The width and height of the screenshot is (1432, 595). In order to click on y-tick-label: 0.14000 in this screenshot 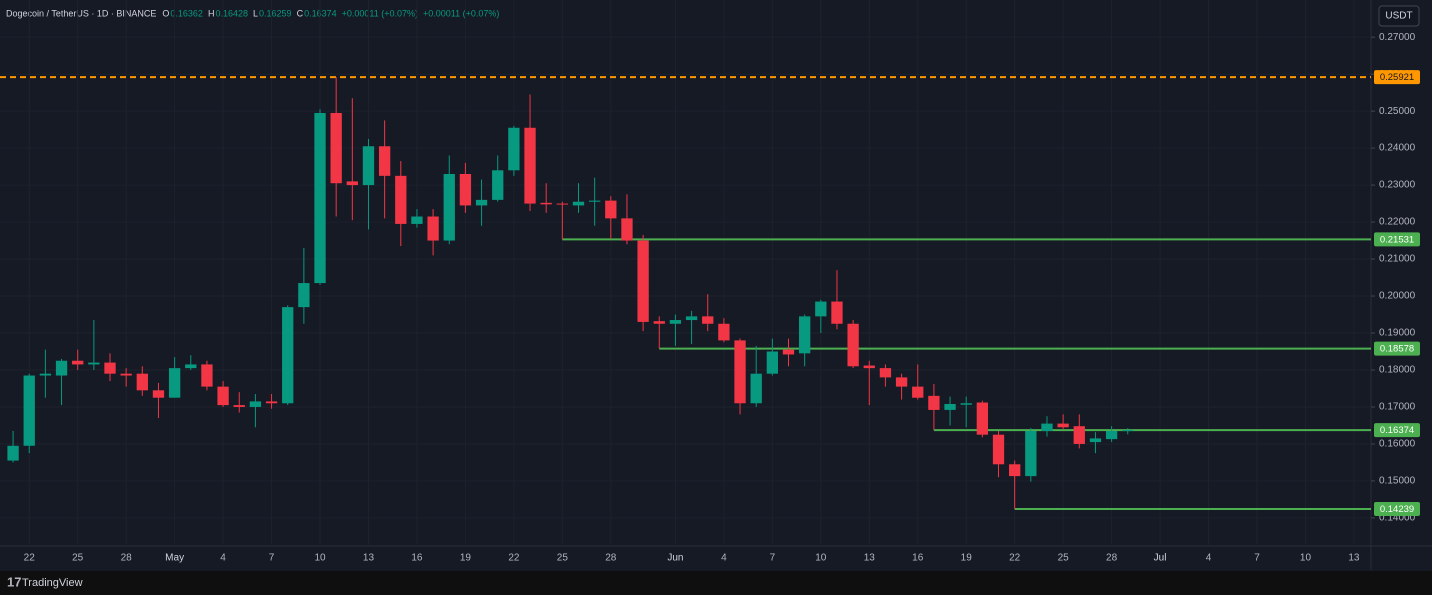, I will do `click(1397, 518)`.